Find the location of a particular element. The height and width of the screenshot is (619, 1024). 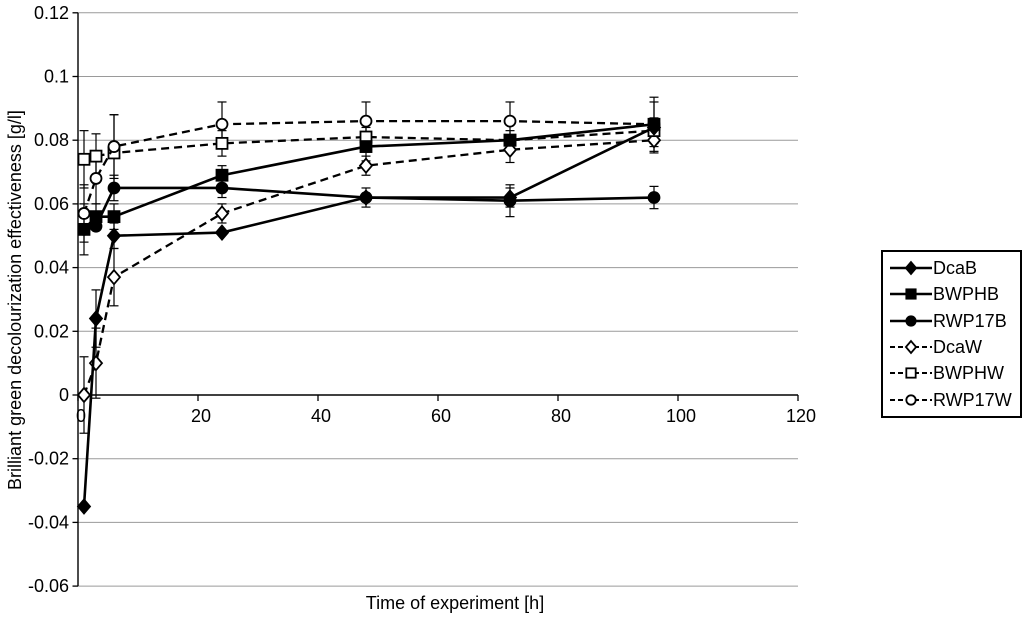

y-tick-label: -0.04 is located at coordinates (48, 522).